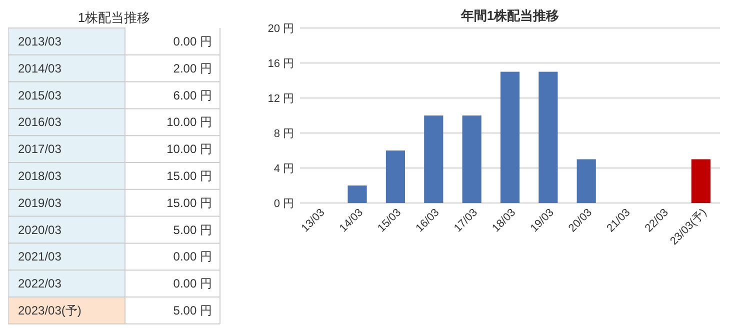  What do you see at coordinates (192, 95) in the screenshot?
I see `text: 6.00 円` at bounding box center [192, 95].